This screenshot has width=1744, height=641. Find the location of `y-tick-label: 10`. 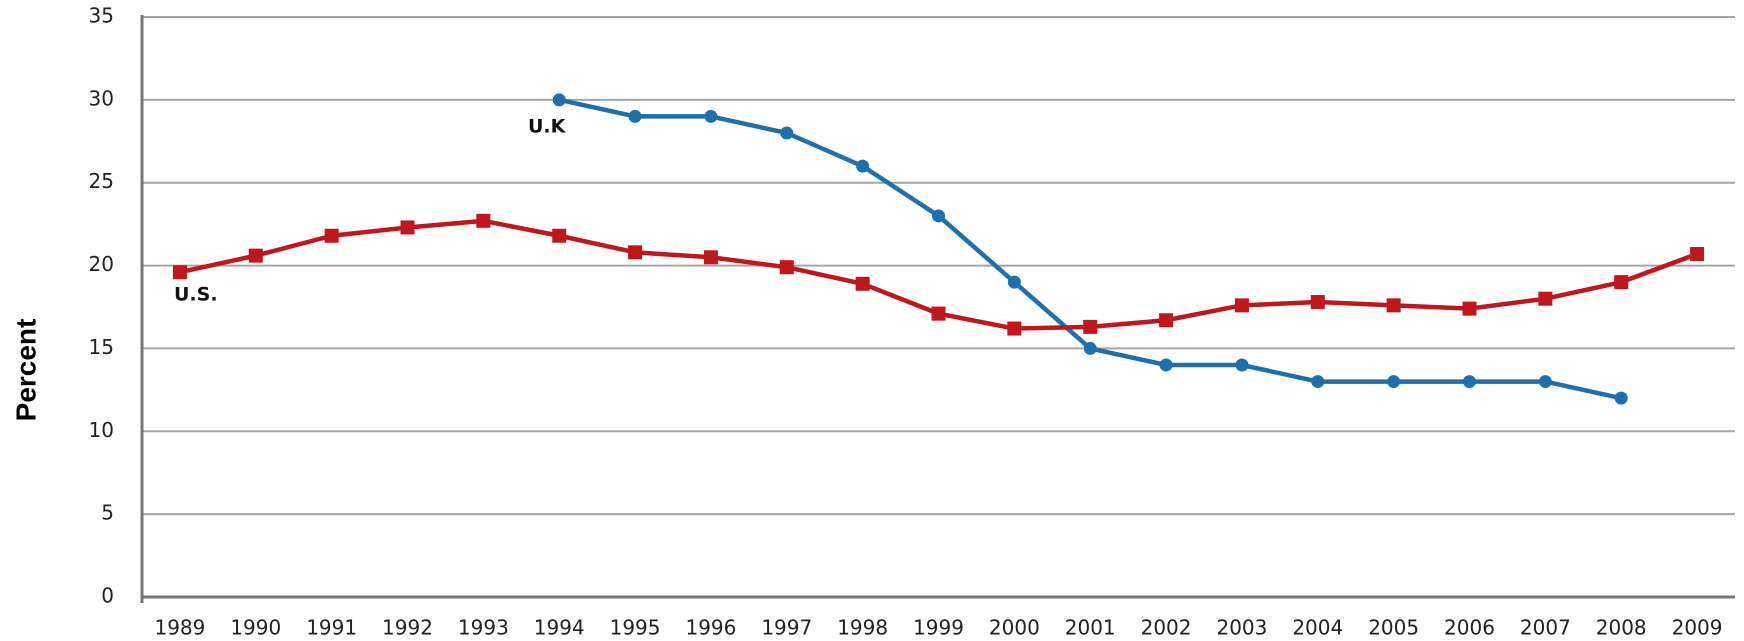

y-tick-label: 10 is located at coordinates (101, 430).